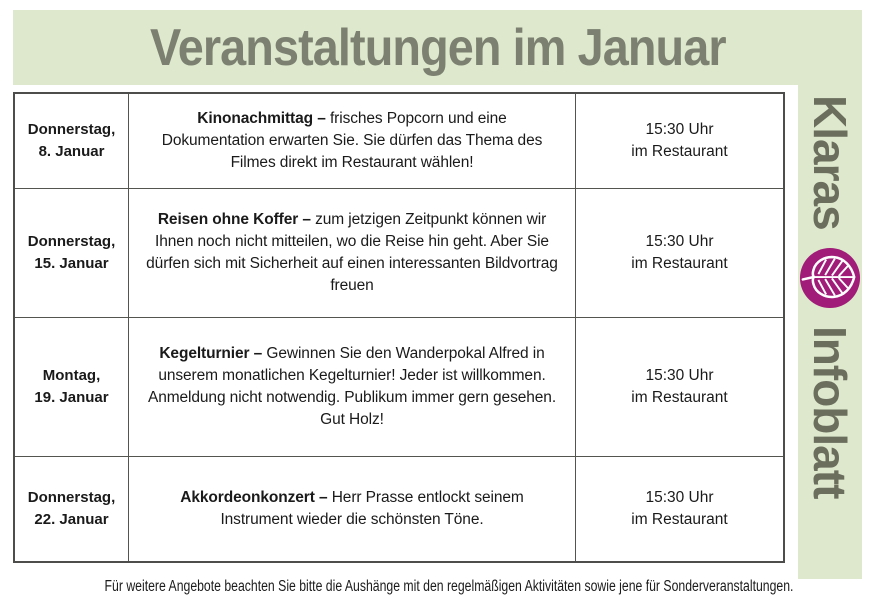 Image resolution: width=871 pixels, height=615 pixels. Describe the element at coordinates (830, 412) in the screenshot. I see `brand-word-bottom: Infoblatt` at that location.